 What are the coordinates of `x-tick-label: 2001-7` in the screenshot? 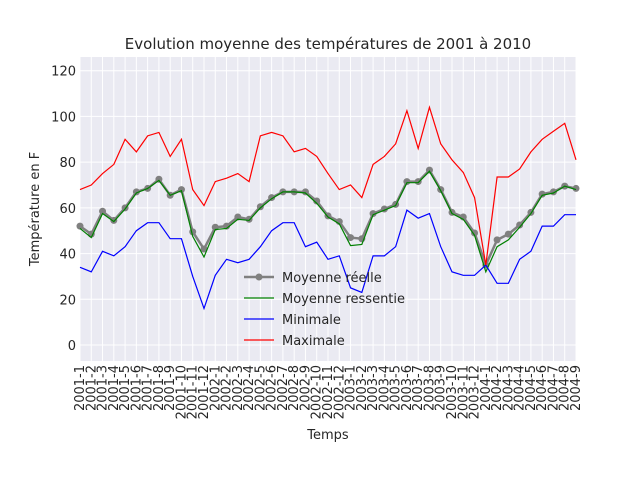 It's located at (148, 388).